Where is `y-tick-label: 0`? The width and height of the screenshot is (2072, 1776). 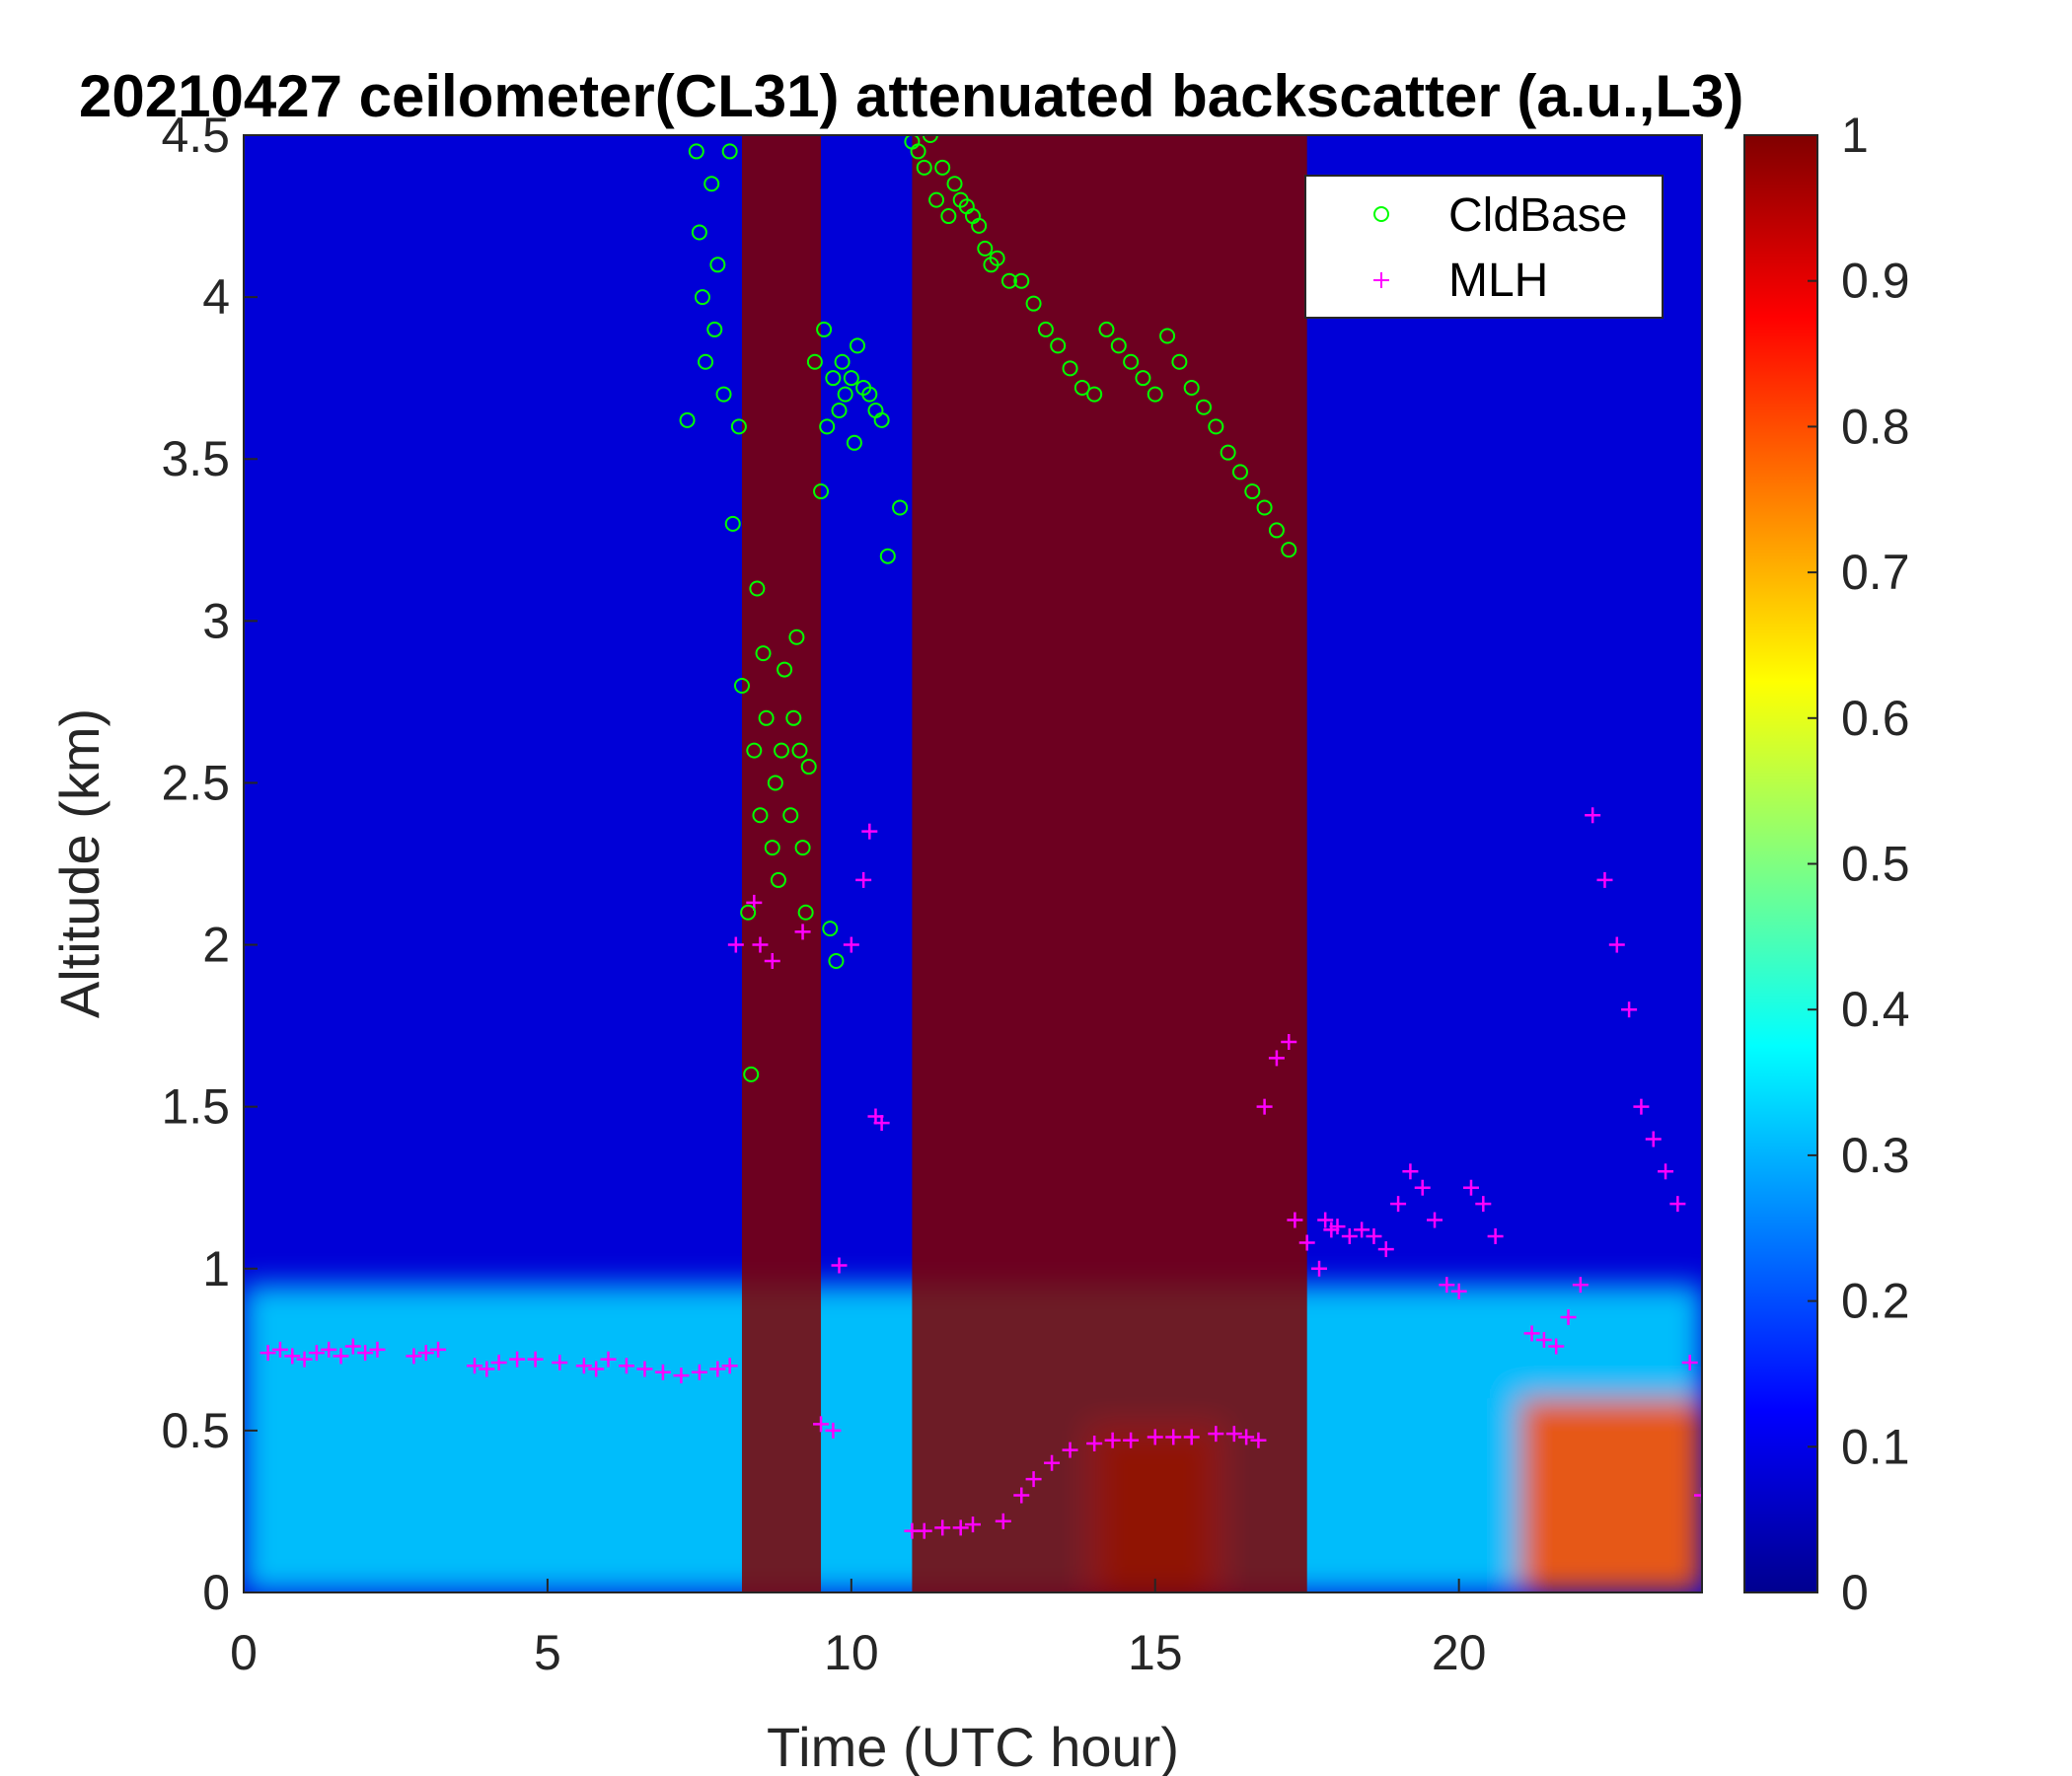
y-tick-label: 0 is located at coordinates (216, 1593).